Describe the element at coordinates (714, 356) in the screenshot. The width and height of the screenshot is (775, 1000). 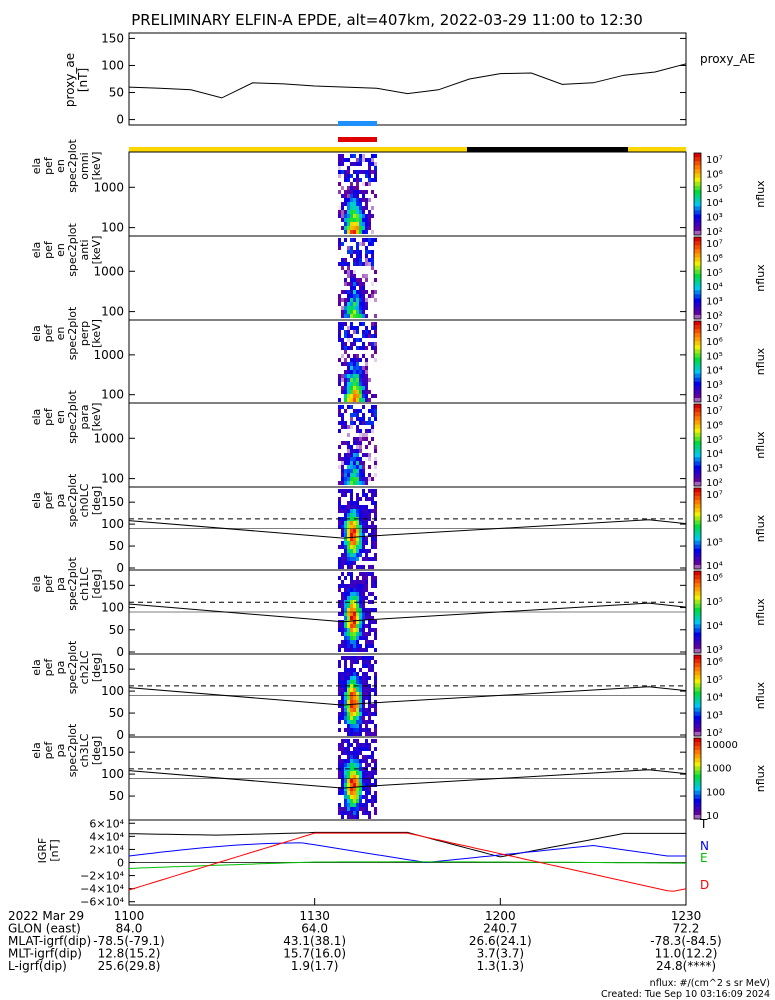
I see `spec_perp-colorbar-tick: 10⁵` at that location.